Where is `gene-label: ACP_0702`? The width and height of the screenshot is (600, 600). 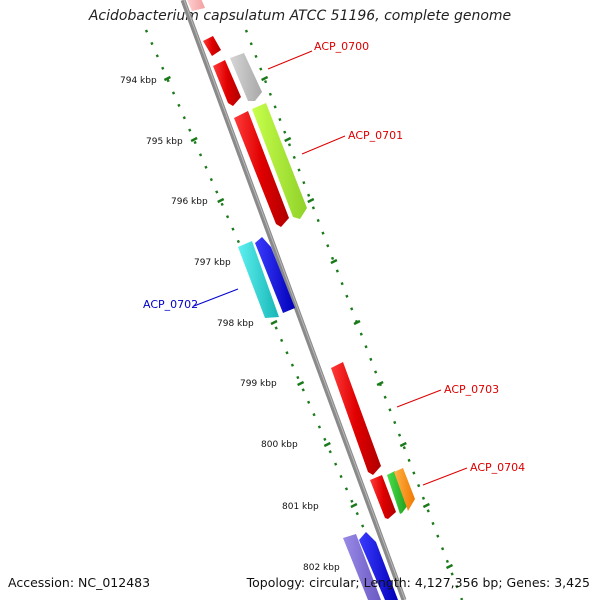 gene-label: ACP_0702 is located at coordinates (170, 304).